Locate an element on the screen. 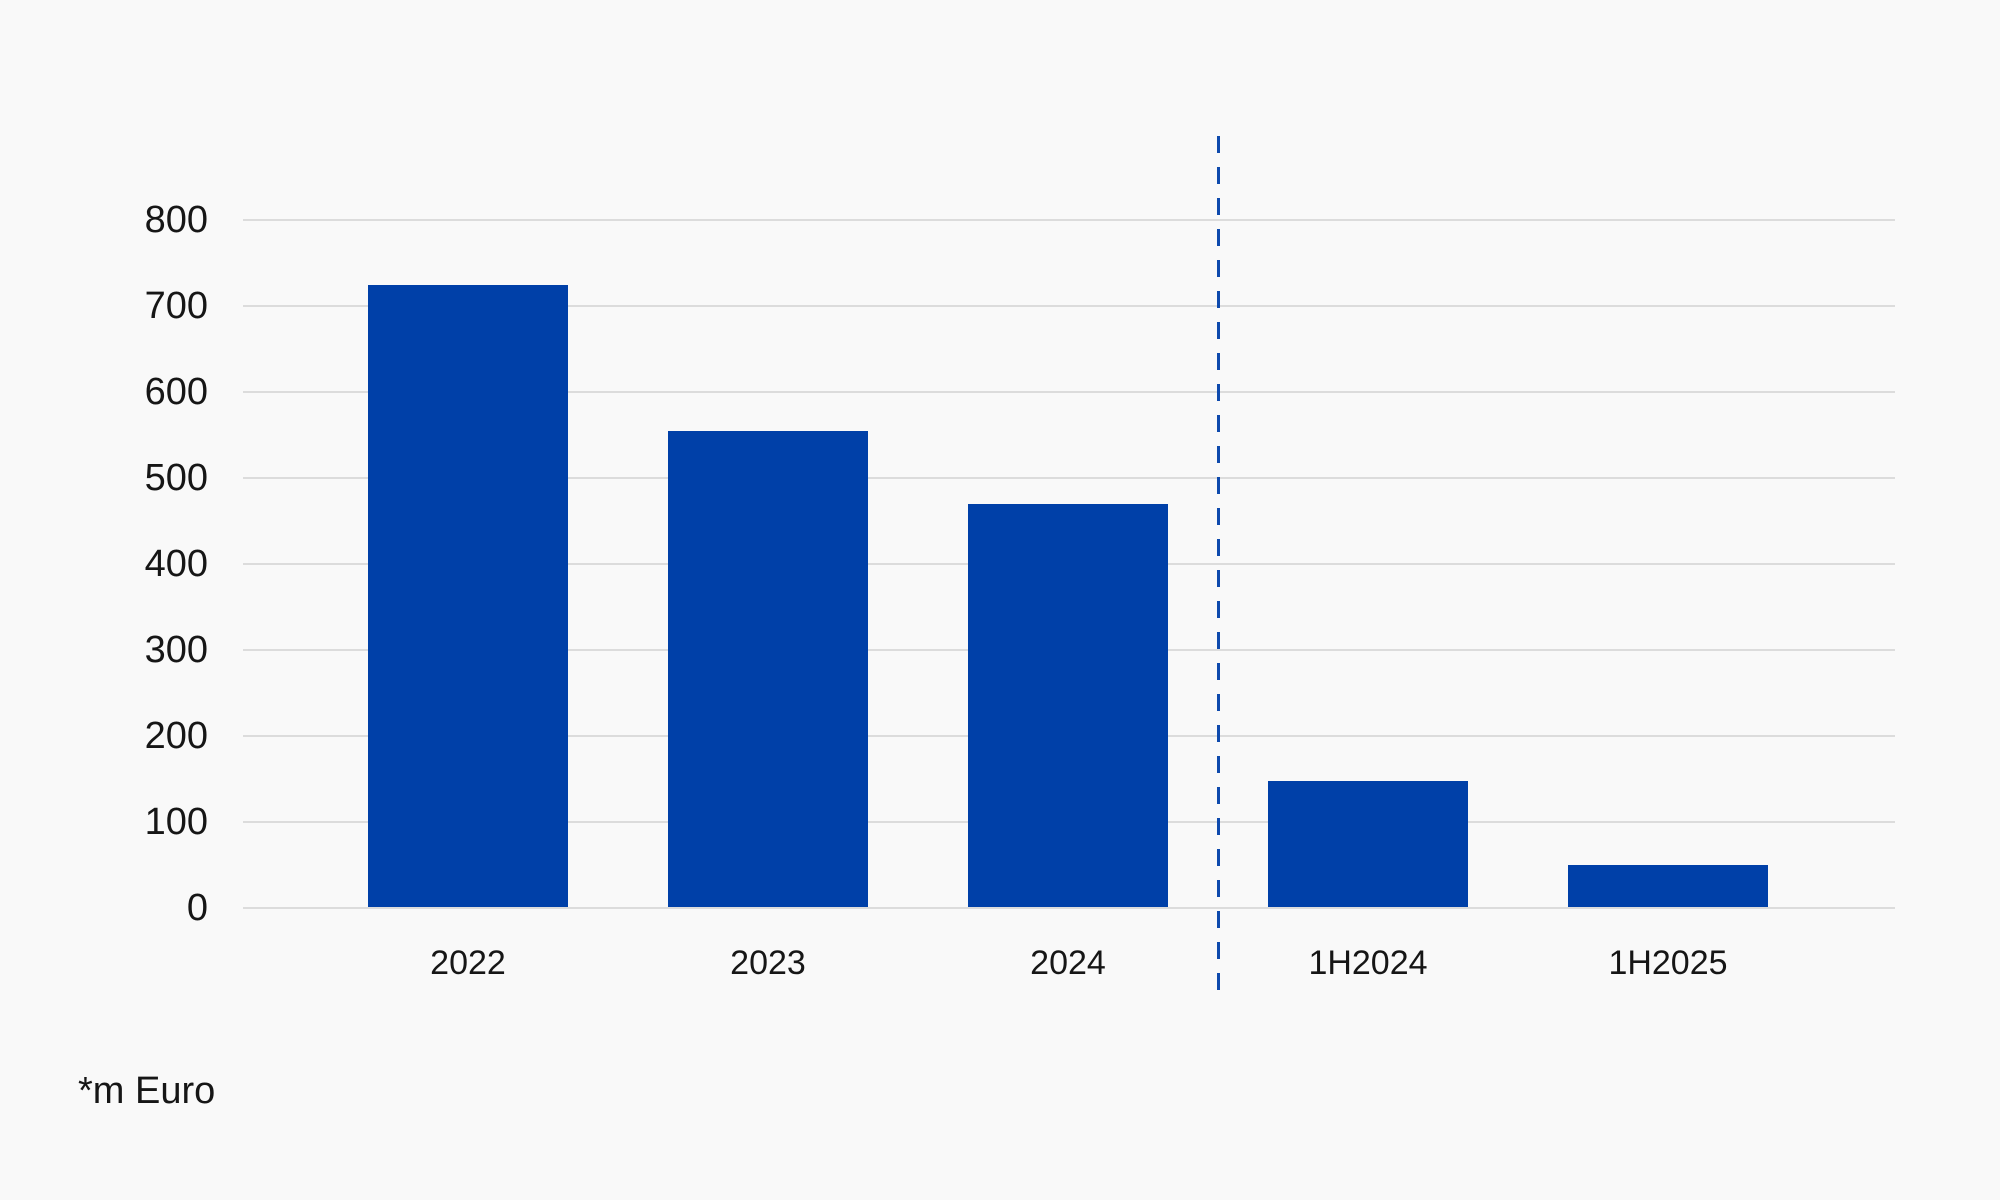  y-tick-label-0: 0 is located at coordinates (197, 908).